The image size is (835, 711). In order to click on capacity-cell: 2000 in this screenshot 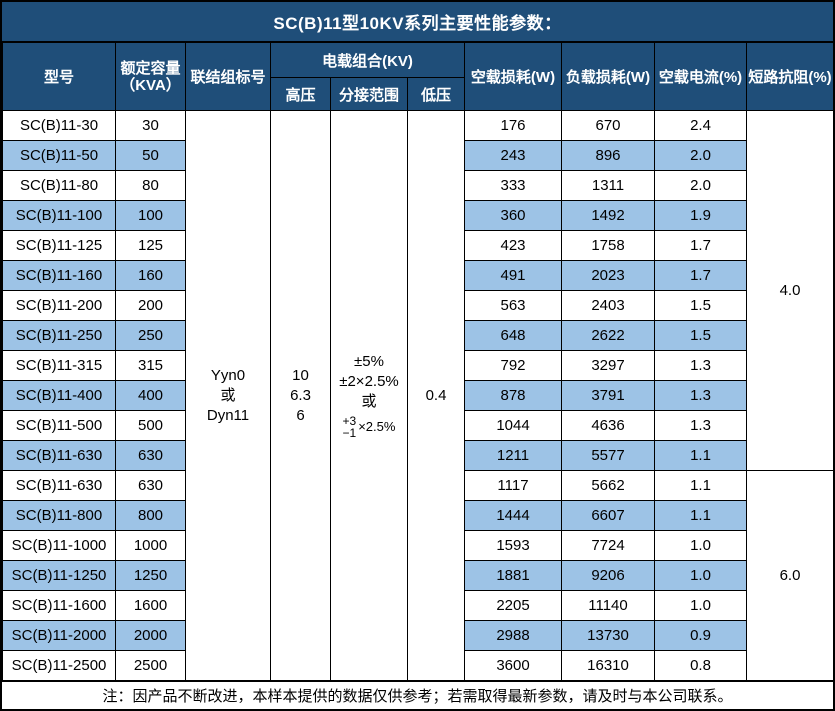, I will do `click(150, 635)`.